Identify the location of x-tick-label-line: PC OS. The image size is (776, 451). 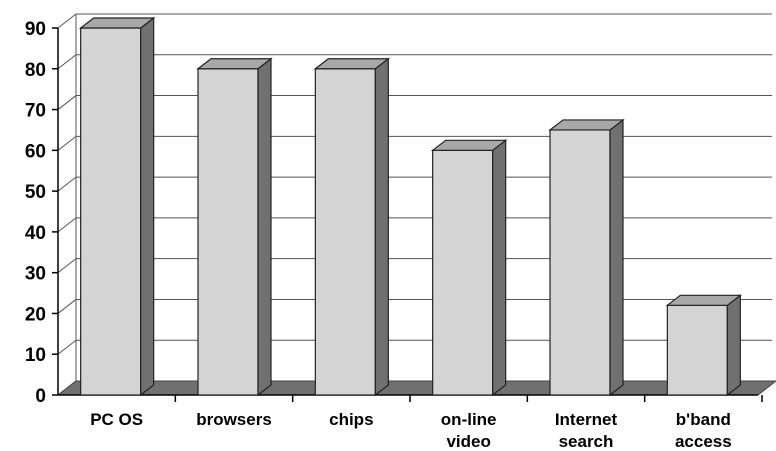
(116, 419).